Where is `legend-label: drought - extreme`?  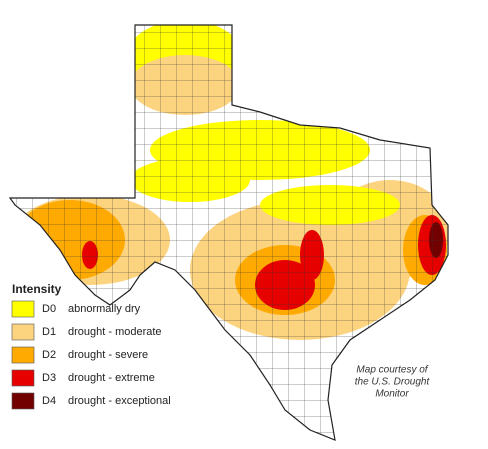
legend-label: drought - extreme is located at coordinates (111, 378).